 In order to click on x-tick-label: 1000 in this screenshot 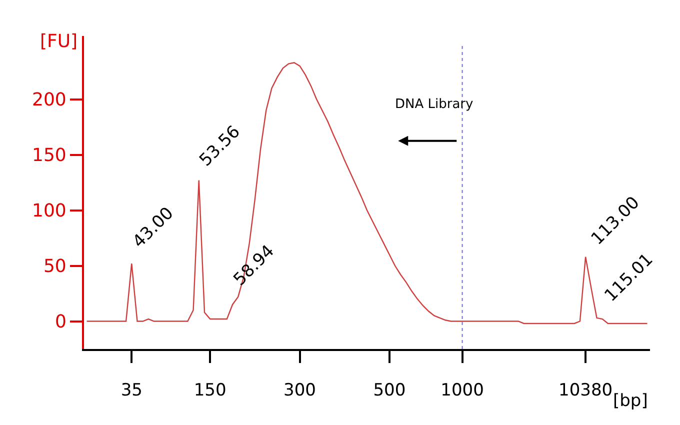, I will do `click(462, 390)`.